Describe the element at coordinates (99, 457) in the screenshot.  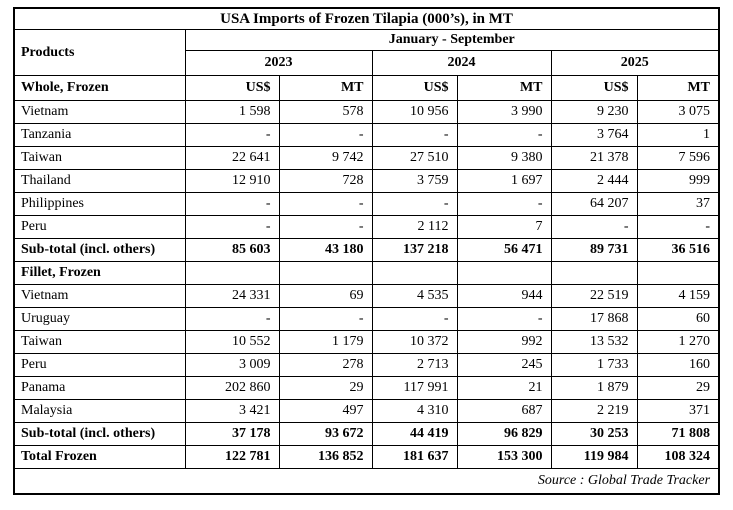
I see `row-label: Total Frozen` at that location.